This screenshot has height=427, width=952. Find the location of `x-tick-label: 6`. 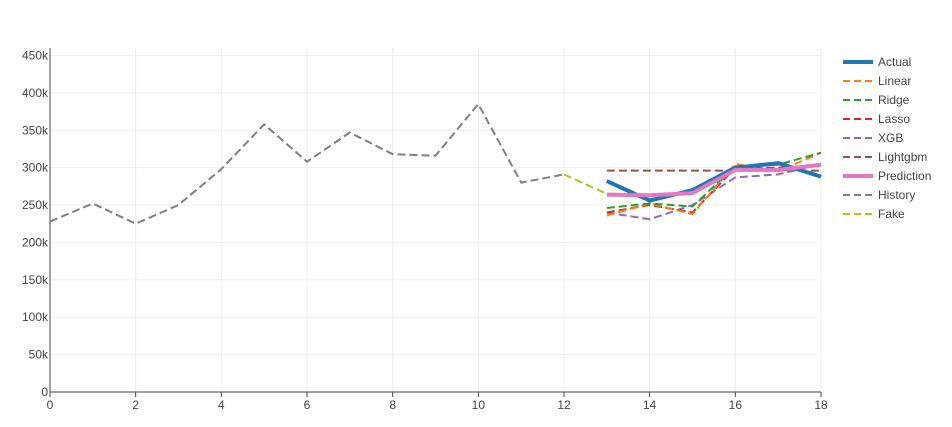

x-tick-label: 6 is located at coordinates (307, 405).